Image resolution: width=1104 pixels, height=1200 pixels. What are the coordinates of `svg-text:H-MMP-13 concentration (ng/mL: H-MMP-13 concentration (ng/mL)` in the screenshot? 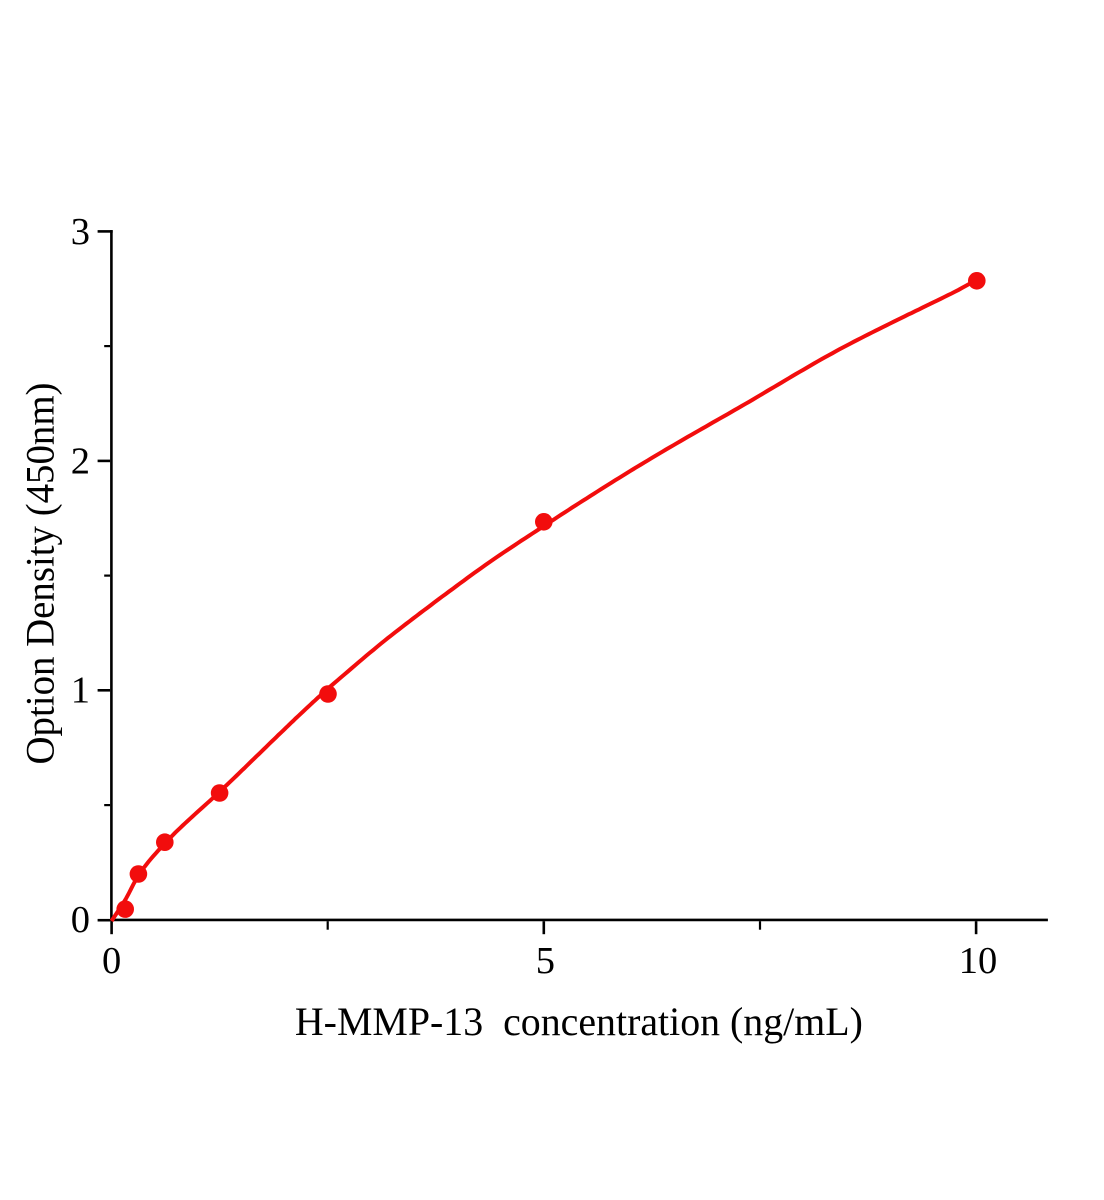 It's located at (579, 1021).